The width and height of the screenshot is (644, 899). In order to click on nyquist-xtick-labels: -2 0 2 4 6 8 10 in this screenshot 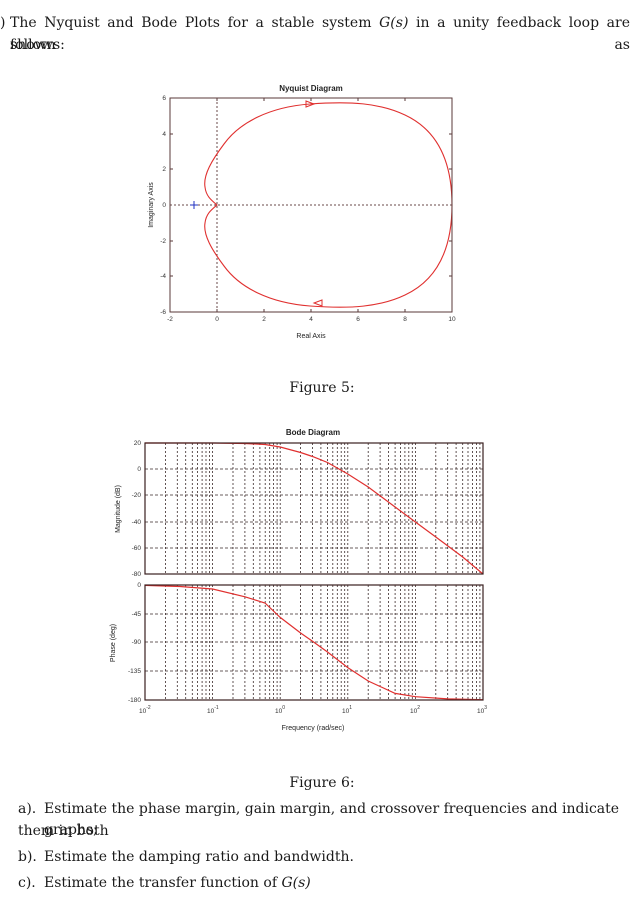, I will do `click(311, 319)`.